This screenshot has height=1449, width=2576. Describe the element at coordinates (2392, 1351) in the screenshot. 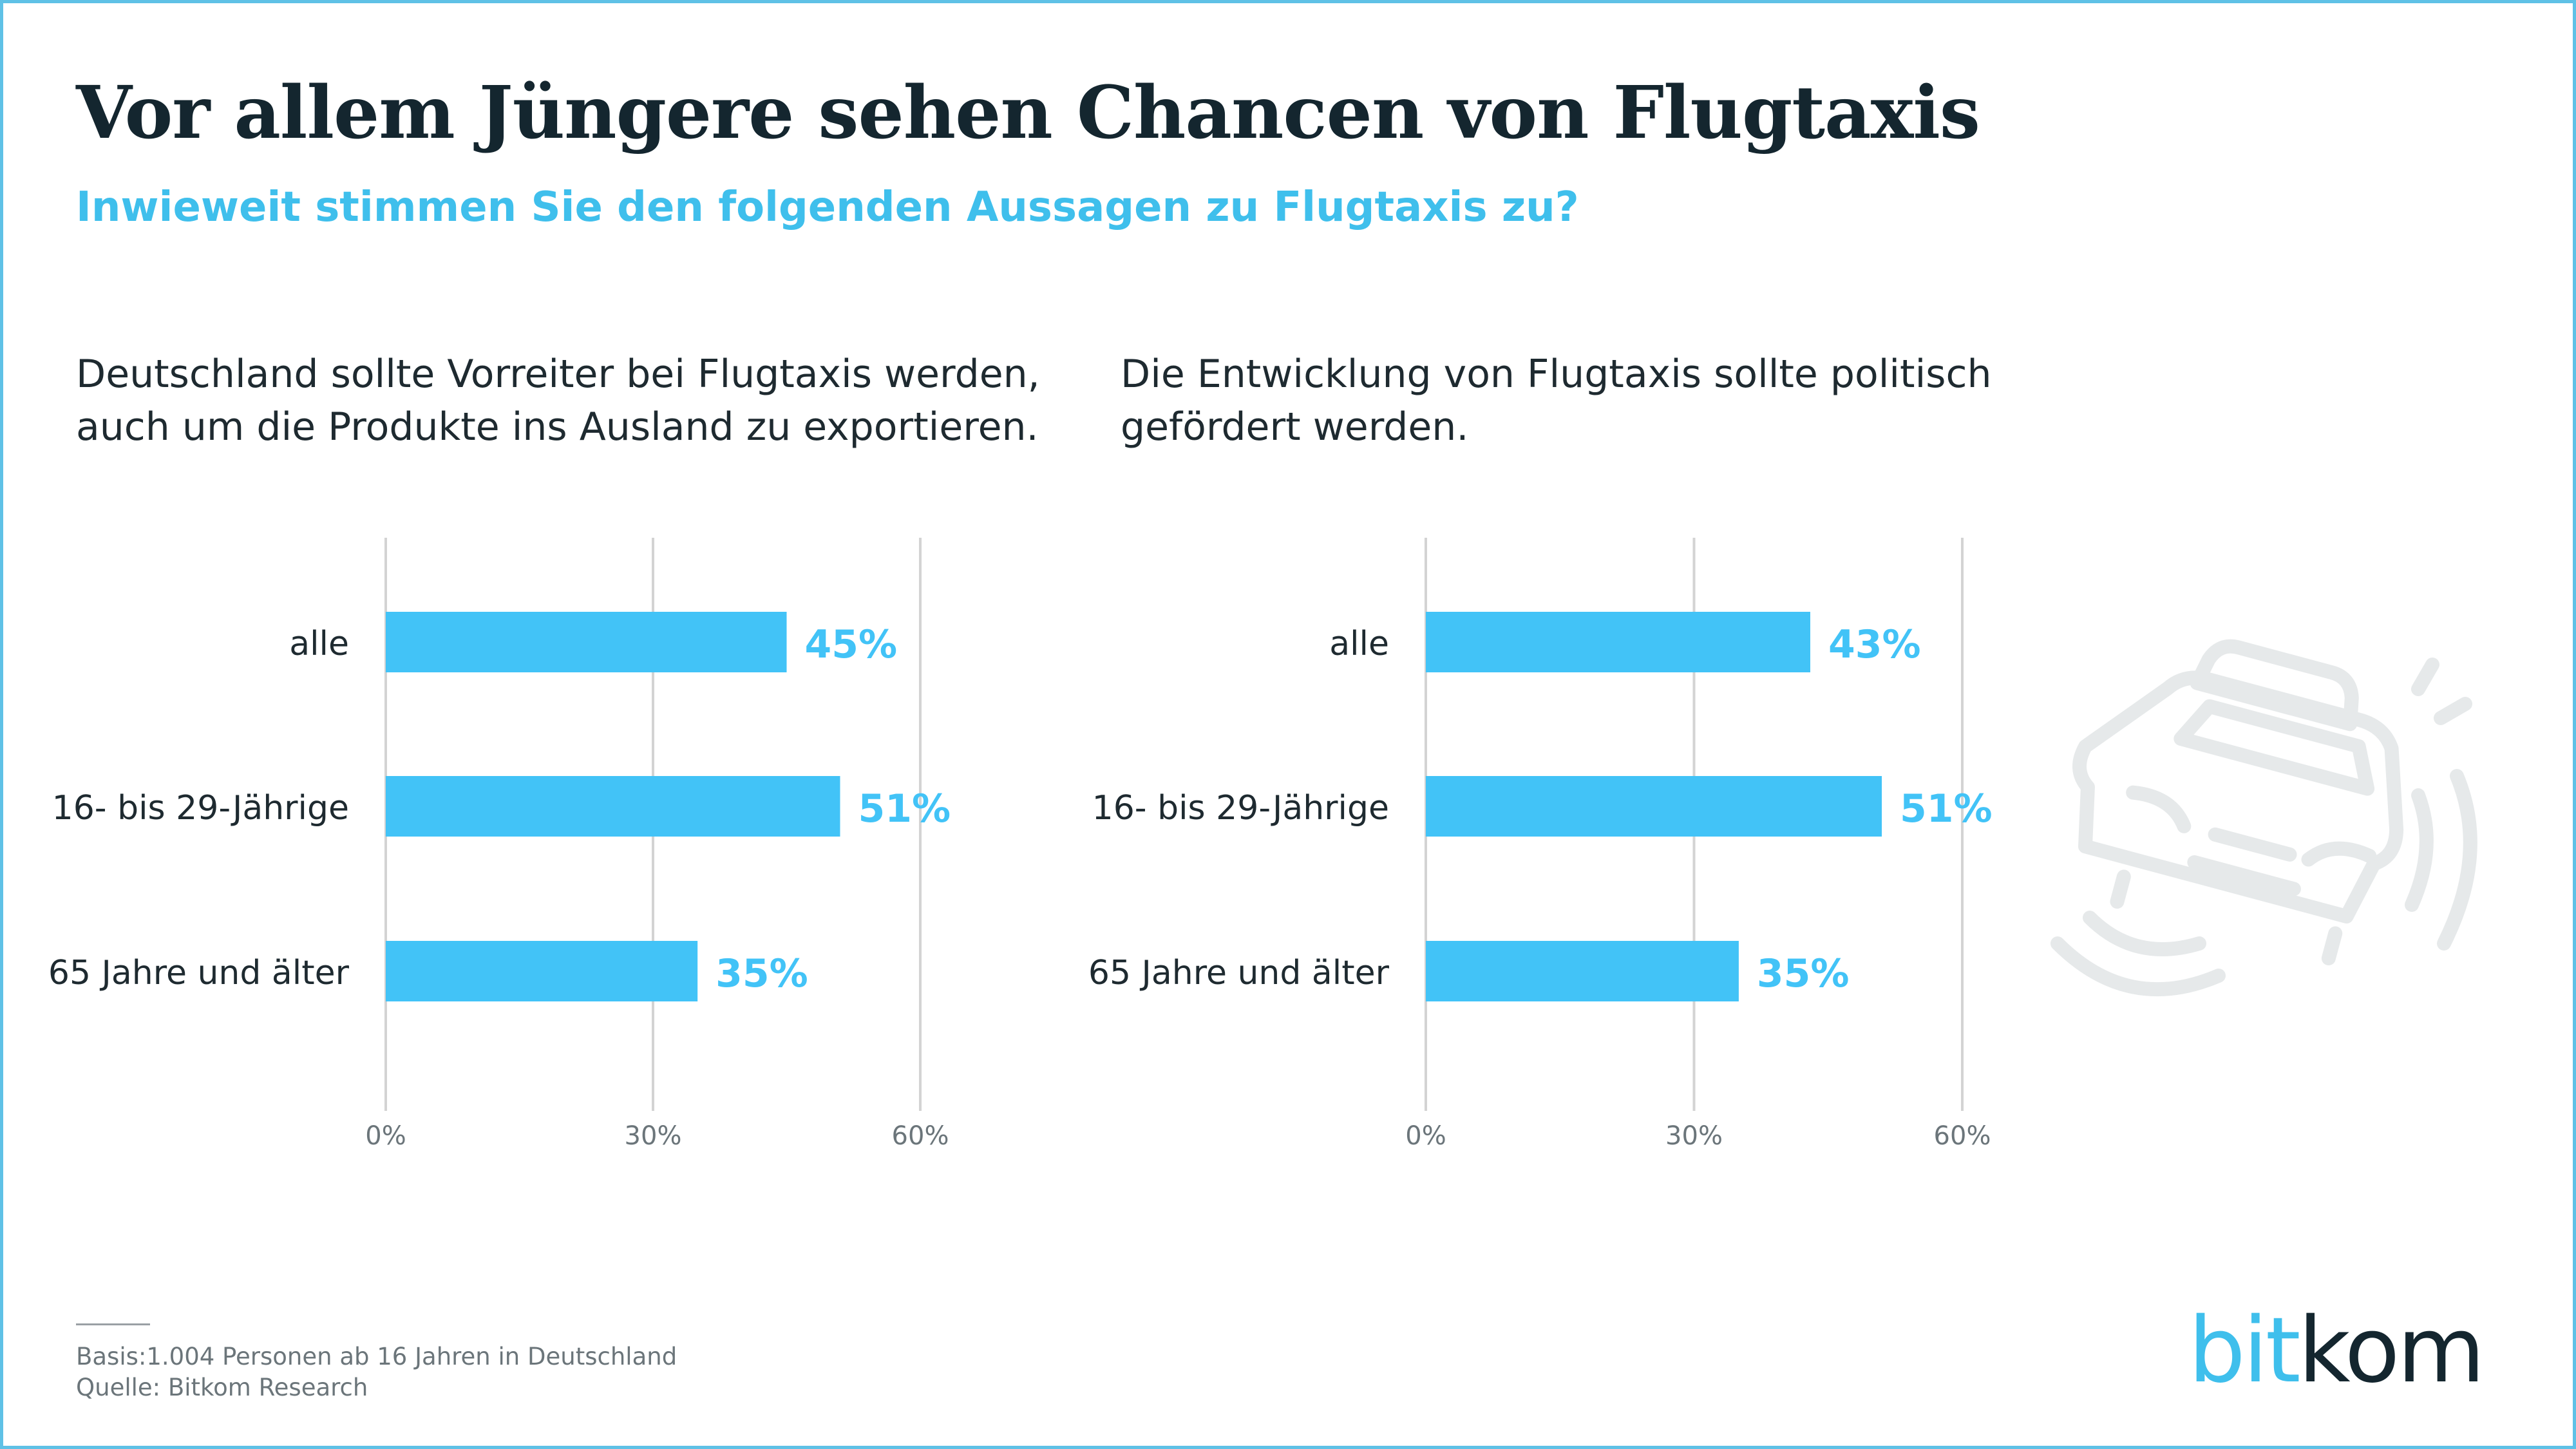

I see `logo-part-kom: kom` at that location.